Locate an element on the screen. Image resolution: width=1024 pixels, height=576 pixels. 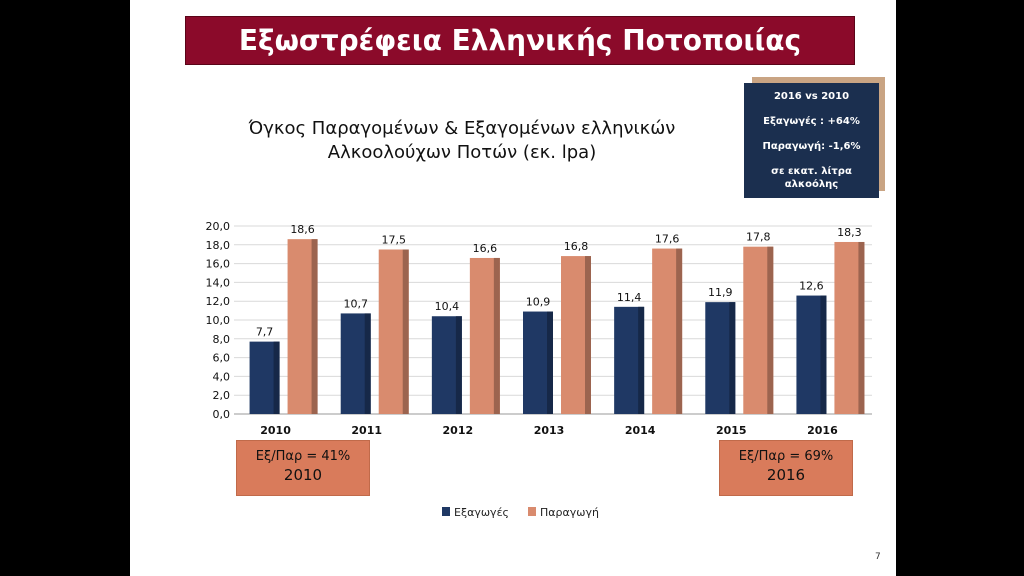
y-tick-label: 16,0 is located at coordinates (218, 264).